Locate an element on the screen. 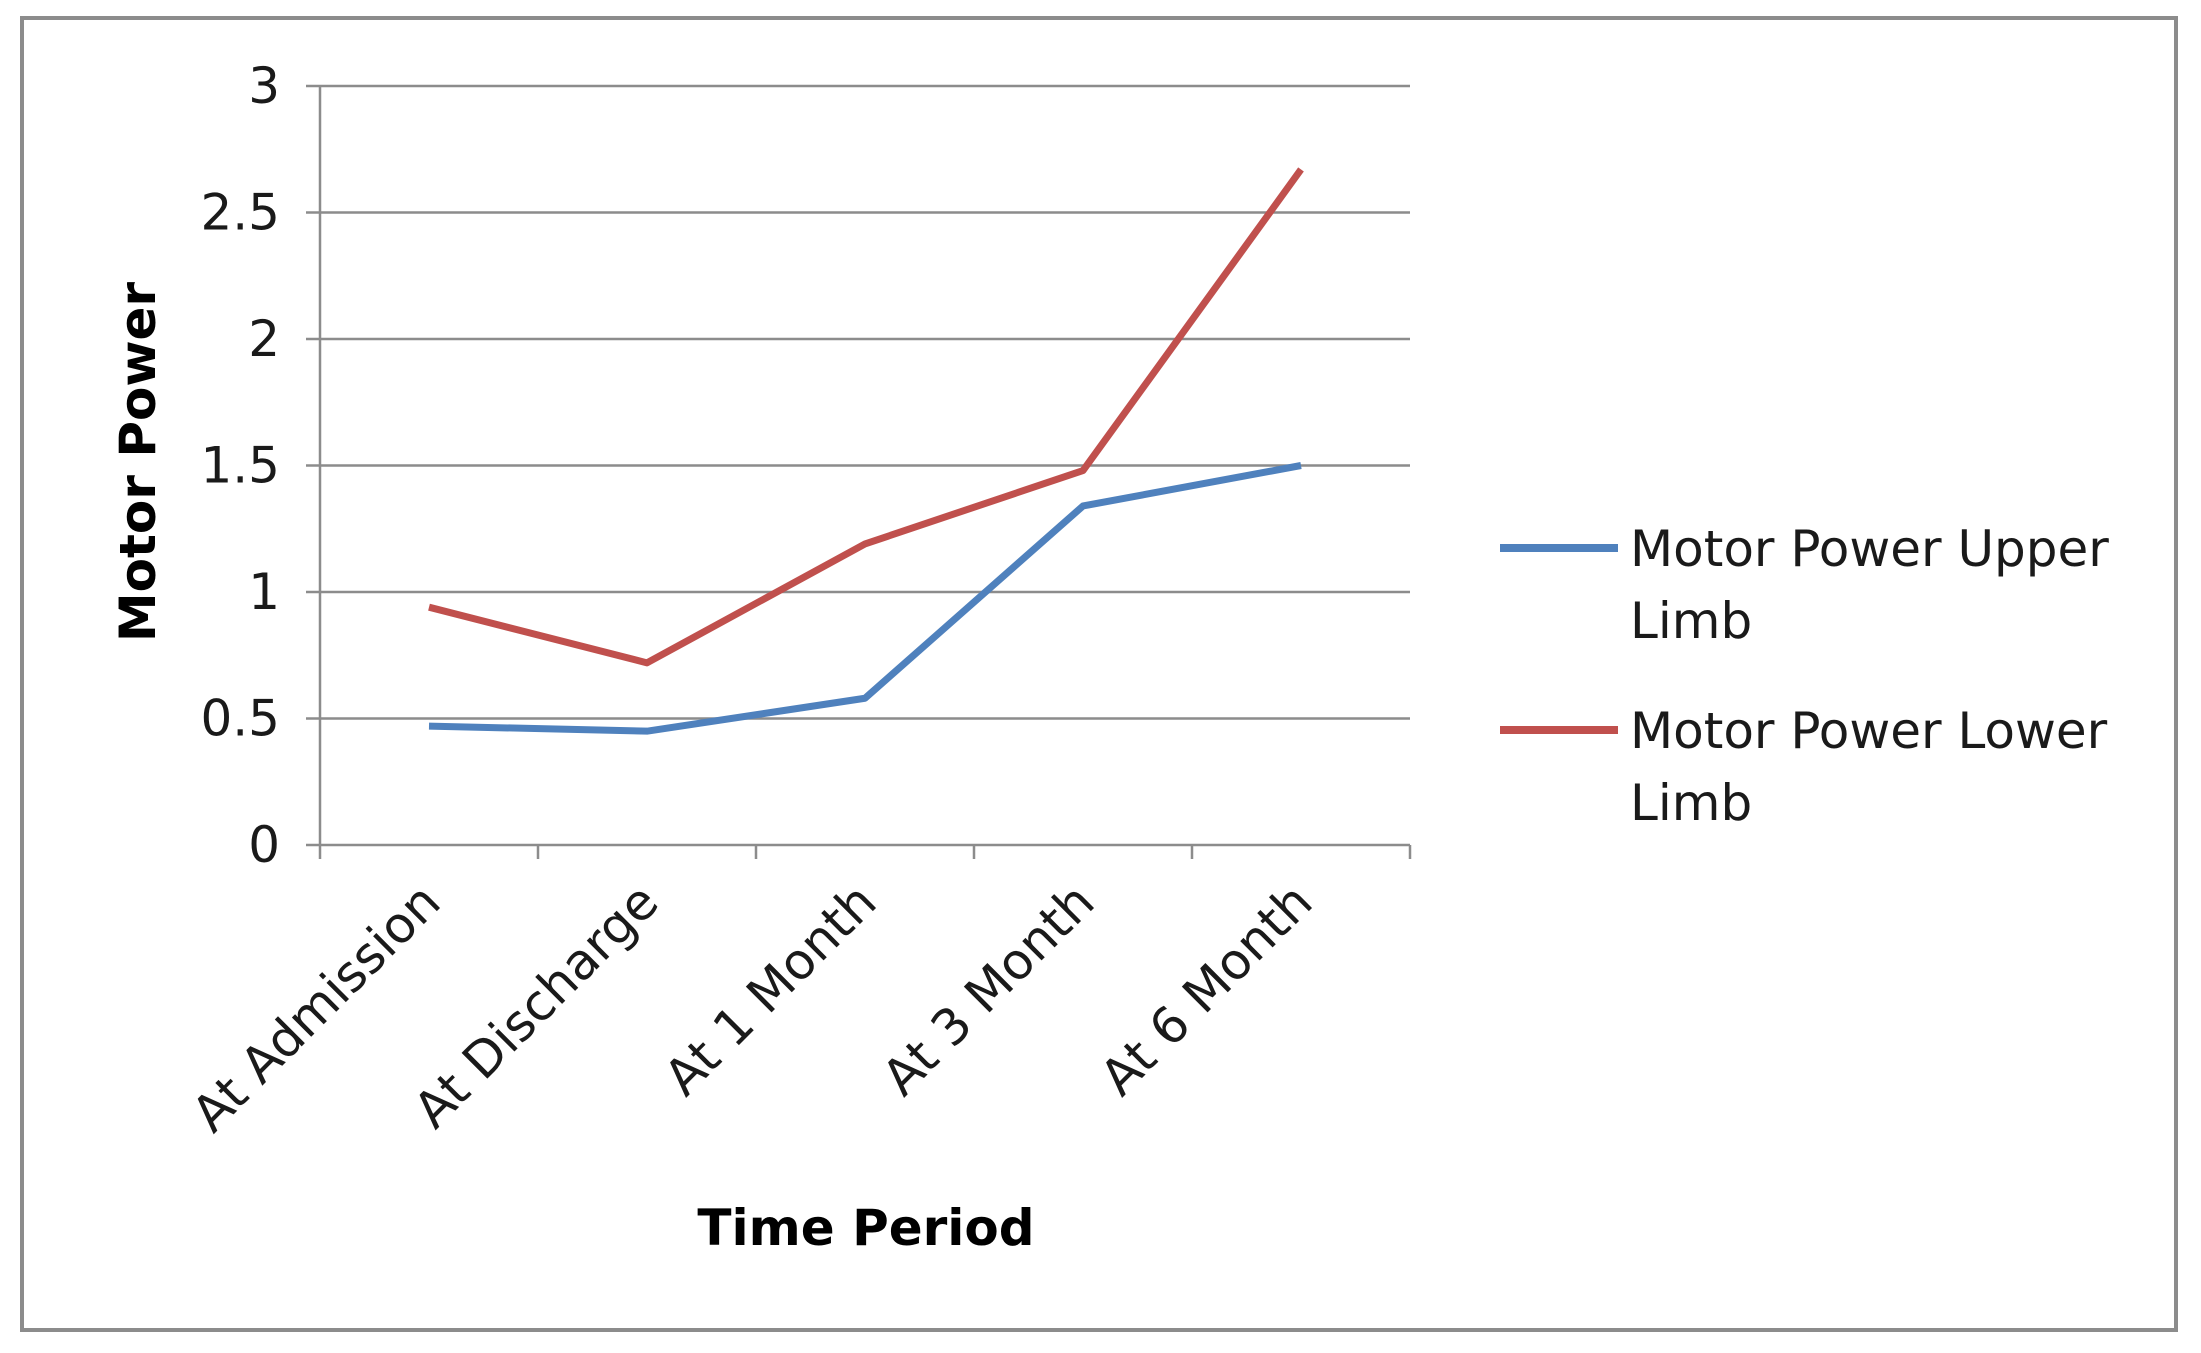 Image resolution: width=2201 pixels, height=1353 pixels. y-tick-label: 3 is located at coordinates (264, 86).